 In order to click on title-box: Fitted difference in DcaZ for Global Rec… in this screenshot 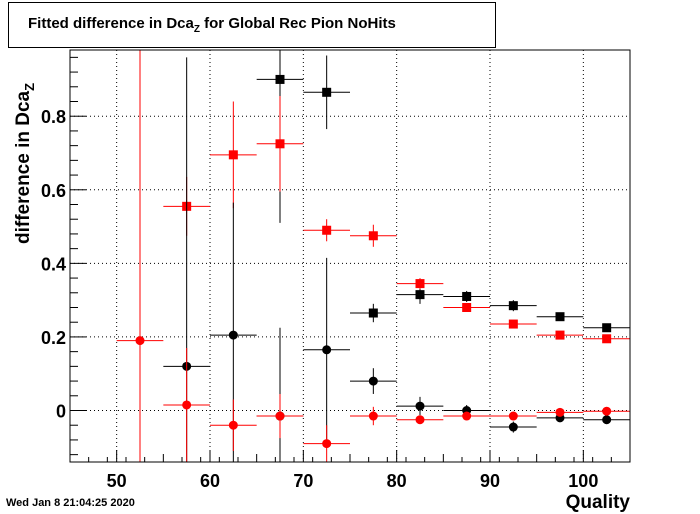, I will do `click(252, 25)`.